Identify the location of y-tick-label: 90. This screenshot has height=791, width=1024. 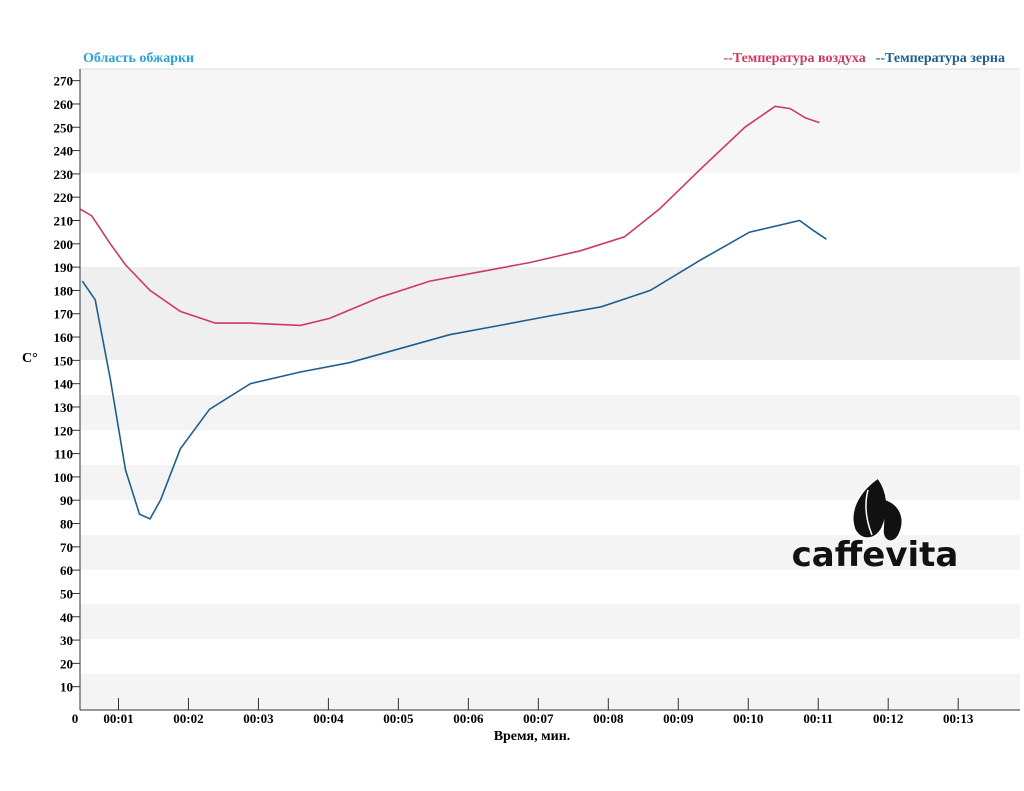
(66, 500).